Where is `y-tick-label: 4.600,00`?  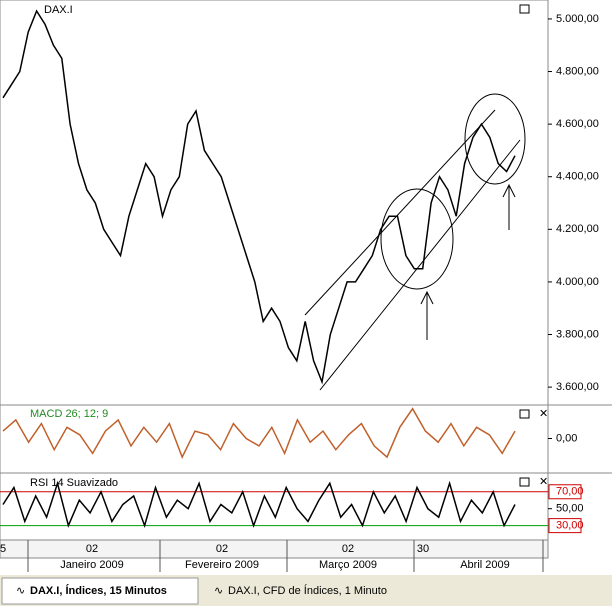
y-tick-label: 4.600,00 is located at coordinates (577, 124).